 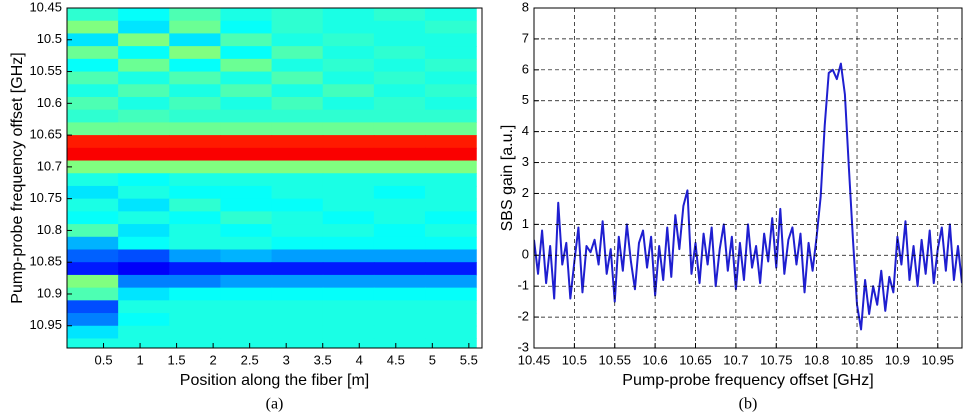 I want to click on x-tick-label: 10.8, so click(x=816, y=359).